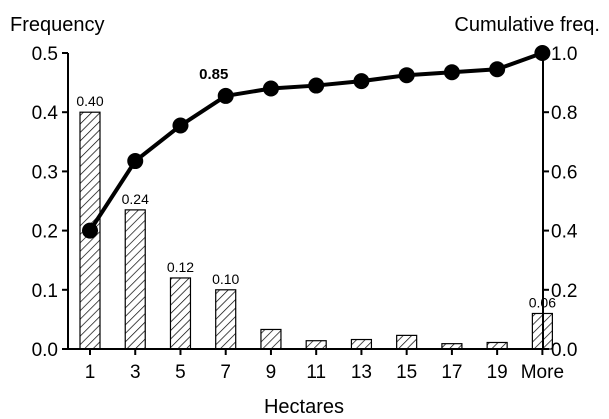 This screenshot has height=419, width=609. I want to click on x-axis-title: Hectares, so click(304, 407).